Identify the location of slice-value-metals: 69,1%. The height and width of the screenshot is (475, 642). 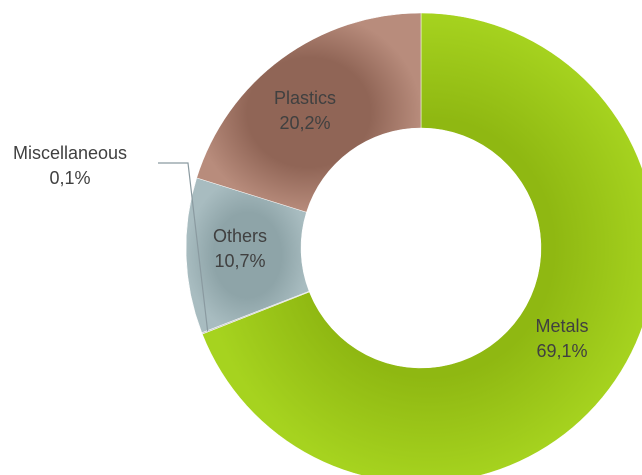
(561, 351).